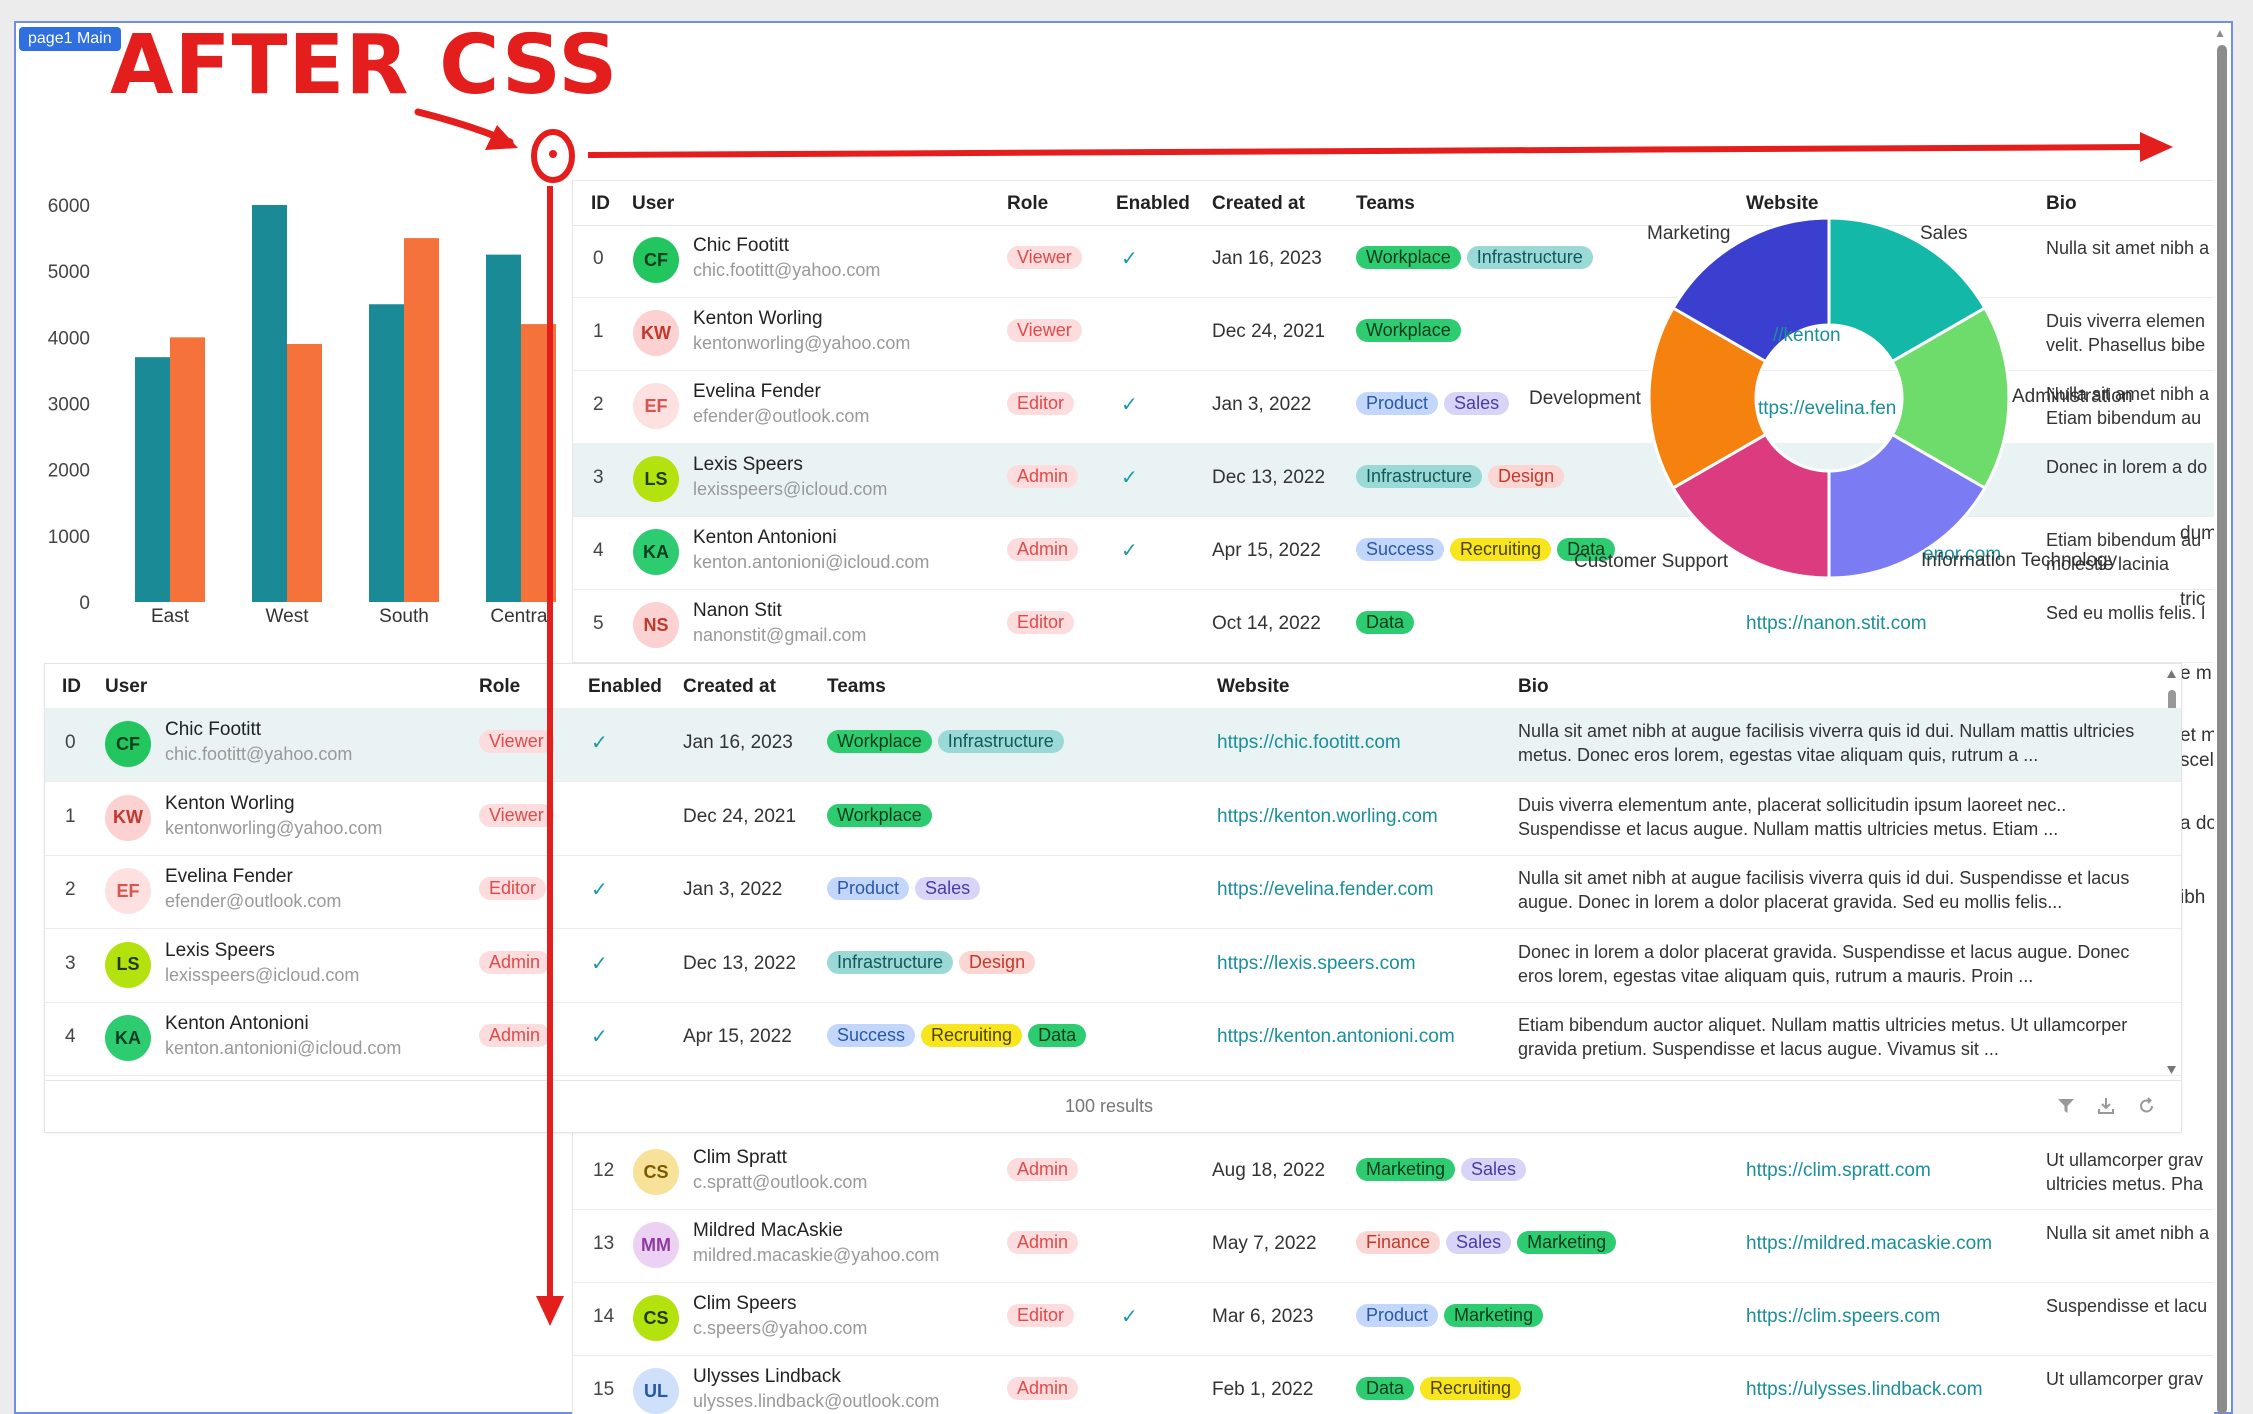 The width and height of the screenshot is (2253, 1414). Describe the element at coordinates (1864, 1389) in the screenshot. I see `website-link: https://ulysses.lindback.com` at that location.